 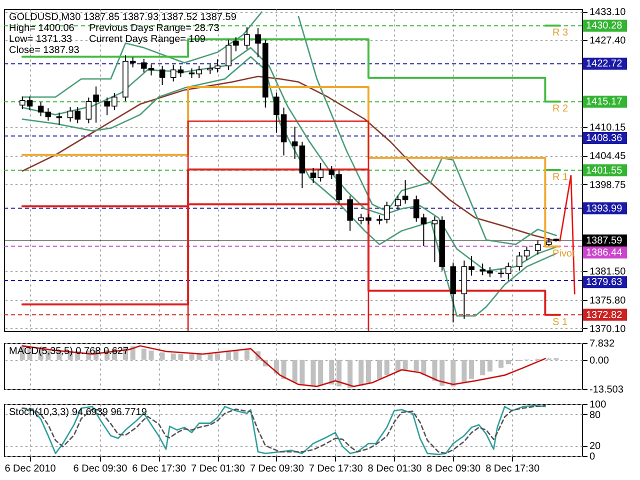 I want to click on y-tick-label: 100, so click(x=598, y=405).